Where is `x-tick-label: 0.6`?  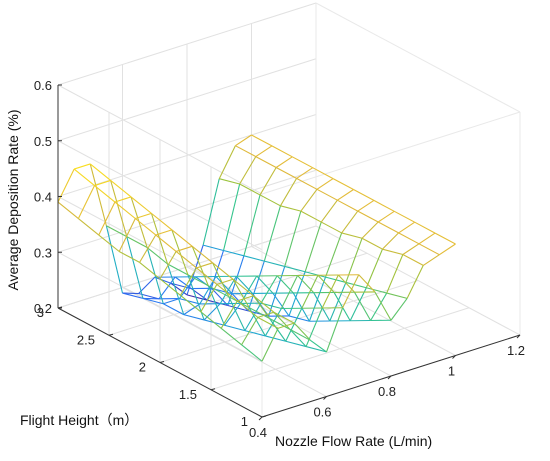
x-tick-label: 0.6 is located at coordinates (322, 412).